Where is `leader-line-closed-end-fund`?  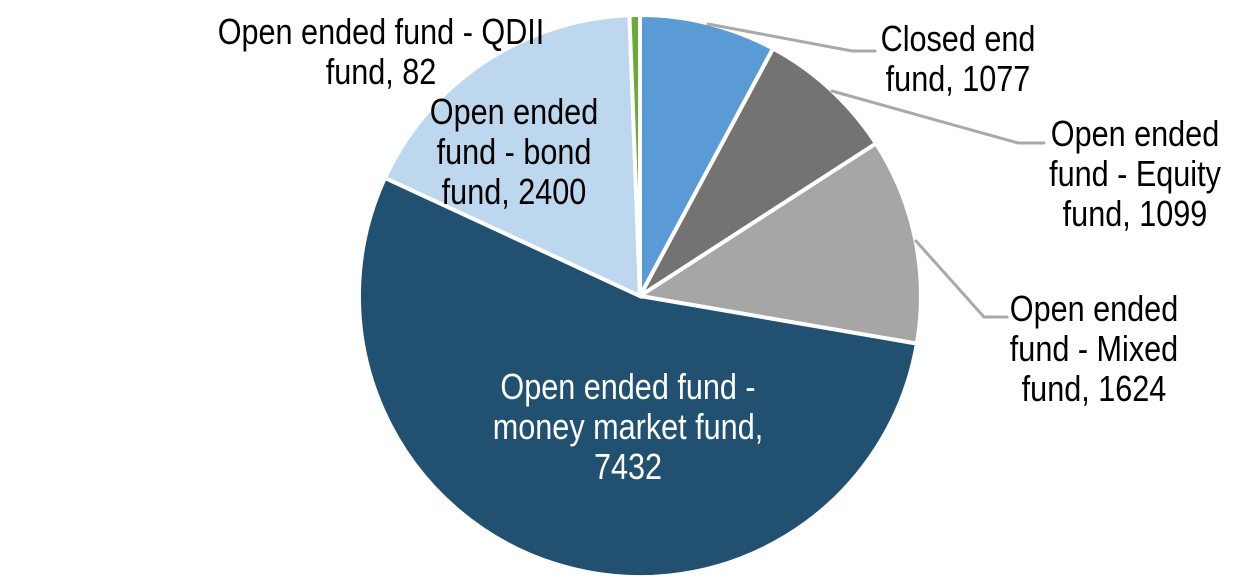
leader-line-closed-end-fund is located at coordinates (791, 37).